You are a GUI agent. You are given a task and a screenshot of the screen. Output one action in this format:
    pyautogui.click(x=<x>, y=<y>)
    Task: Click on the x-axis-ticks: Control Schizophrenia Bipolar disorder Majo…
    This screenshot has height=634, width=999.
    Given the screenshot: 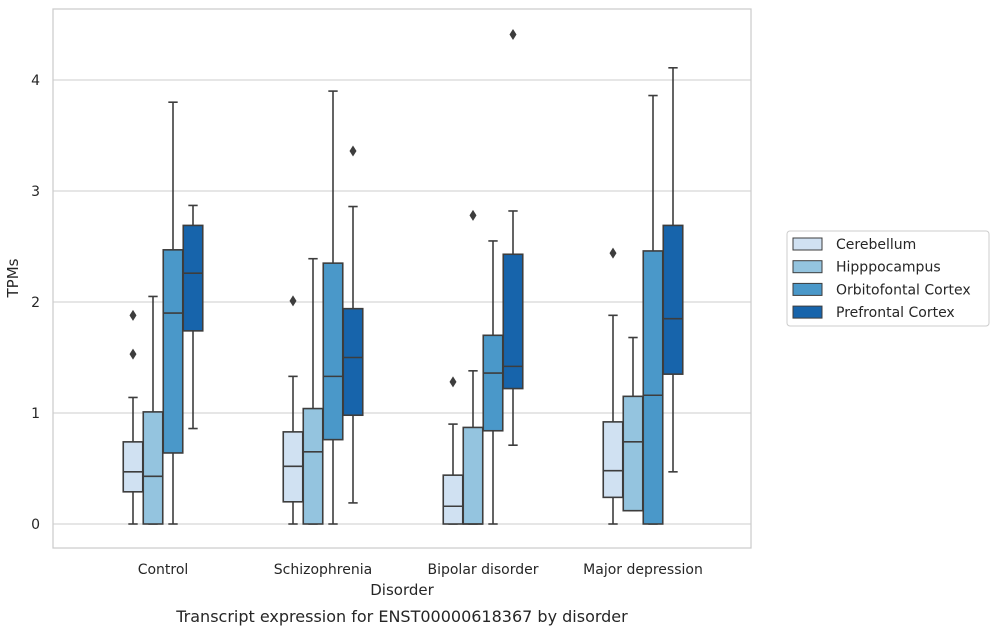 What is the action you would take?
    pyautogui.click(x=420, y=570)
    